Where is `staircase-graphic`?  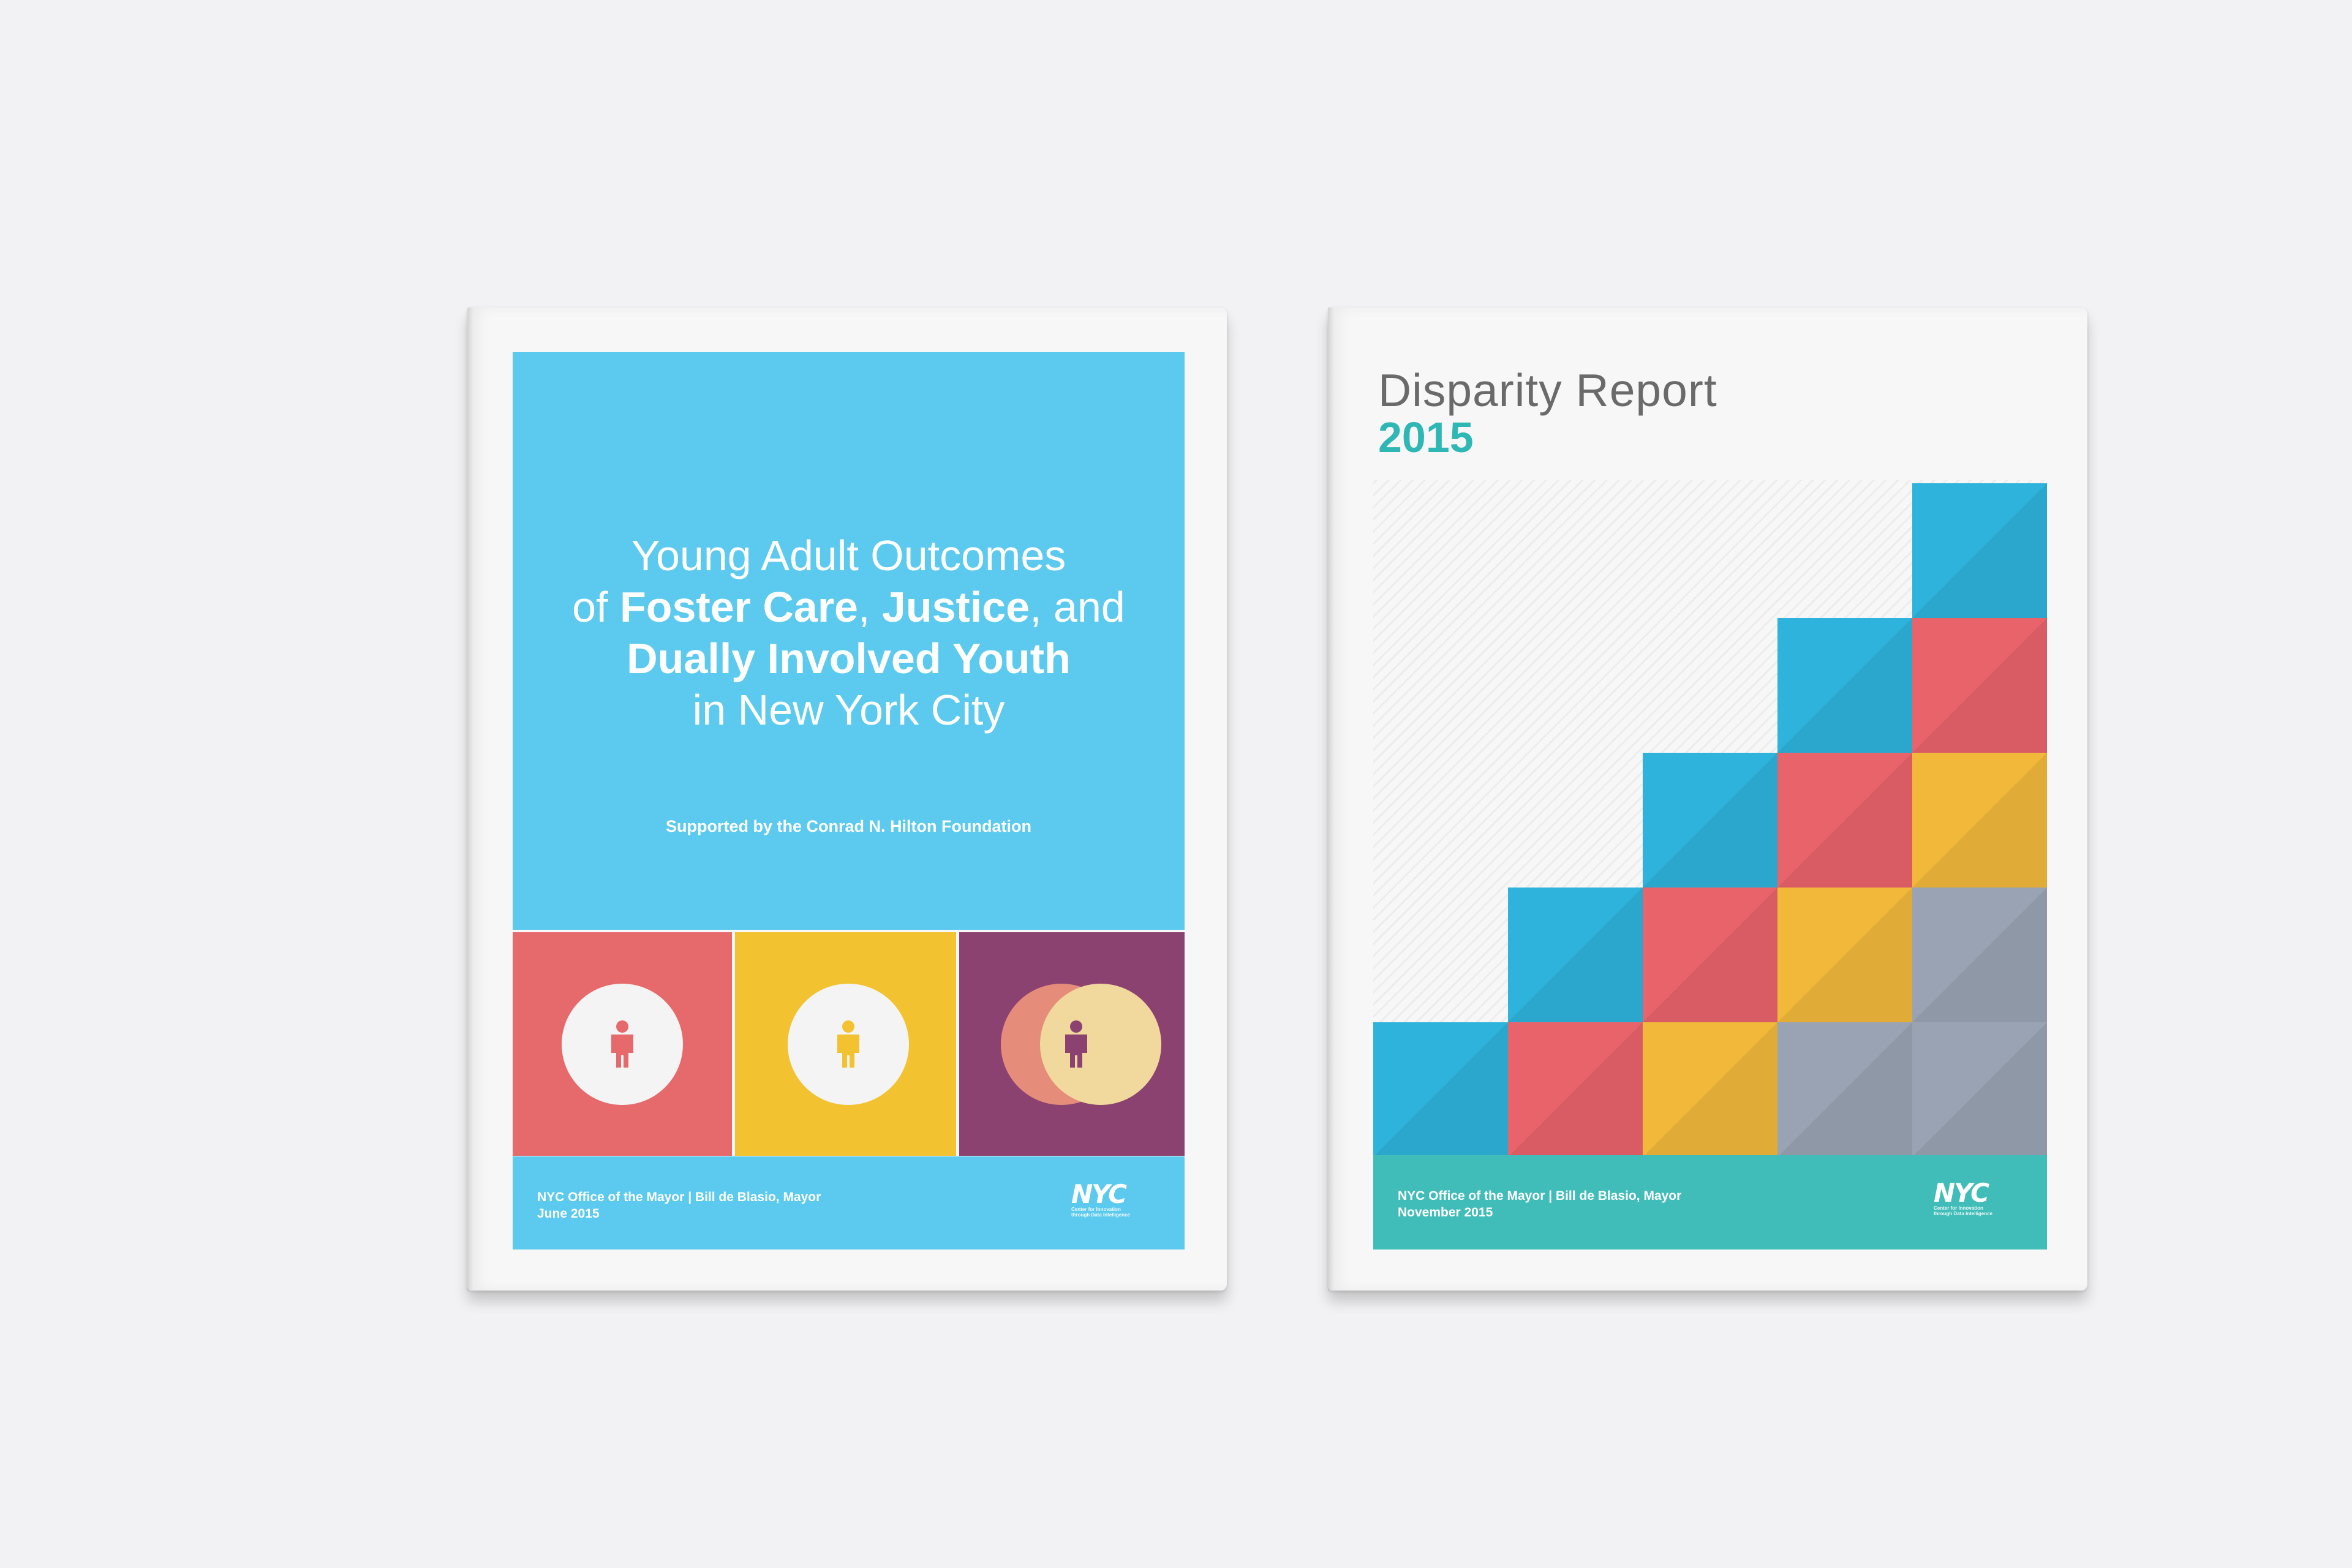 staircase-graphic is located at coordinates (1710, 818).